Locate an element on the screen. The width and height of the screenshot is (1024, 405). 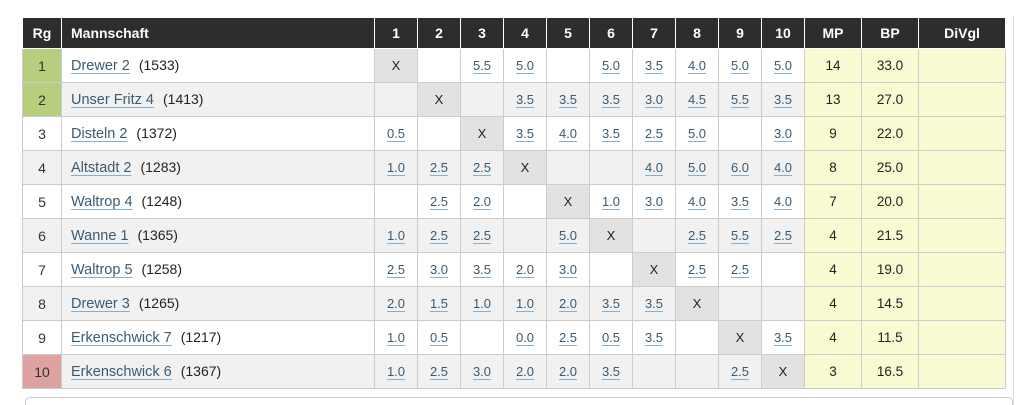
result-link: 6.0 is located at coordinates (740, 167).